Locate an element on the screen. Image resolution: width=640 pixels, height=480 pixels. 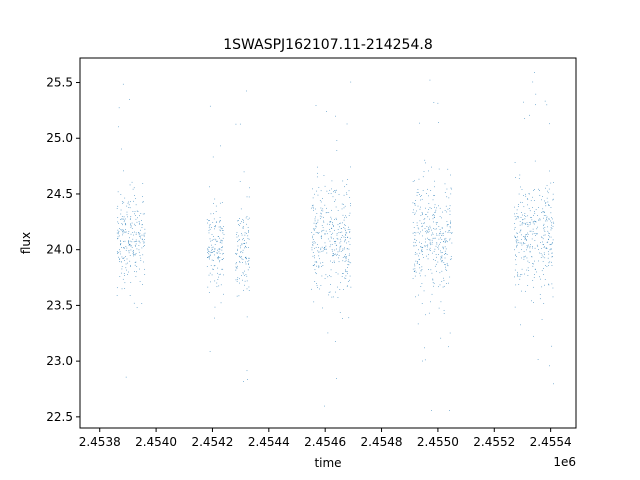
x-tick-label: 2.4554 is located at coordinates (551, 442).